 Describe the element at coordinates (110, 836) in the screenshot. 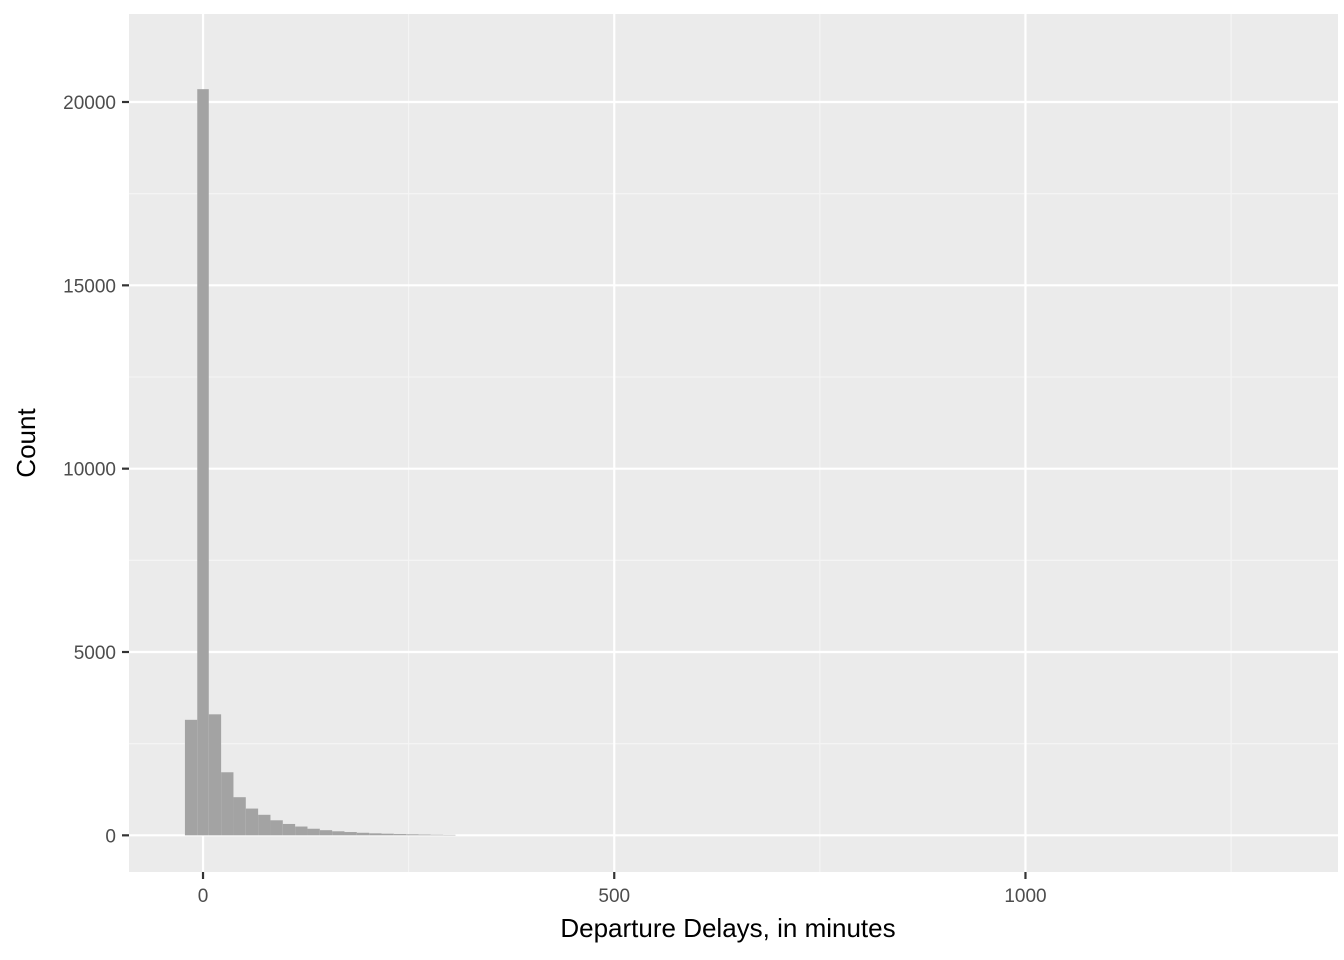

I see `y-tick-label: 0` at that location.